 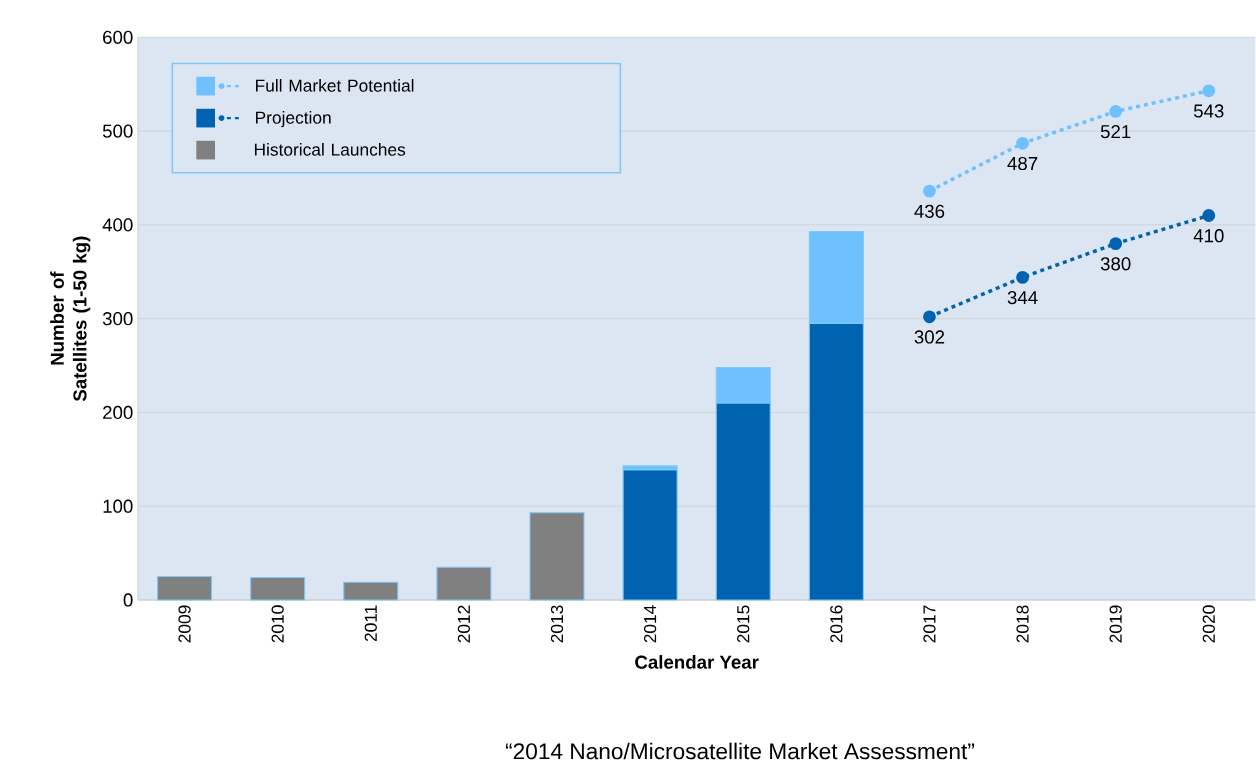 I want to click on data-label: 302, so click(x=929, y=337).